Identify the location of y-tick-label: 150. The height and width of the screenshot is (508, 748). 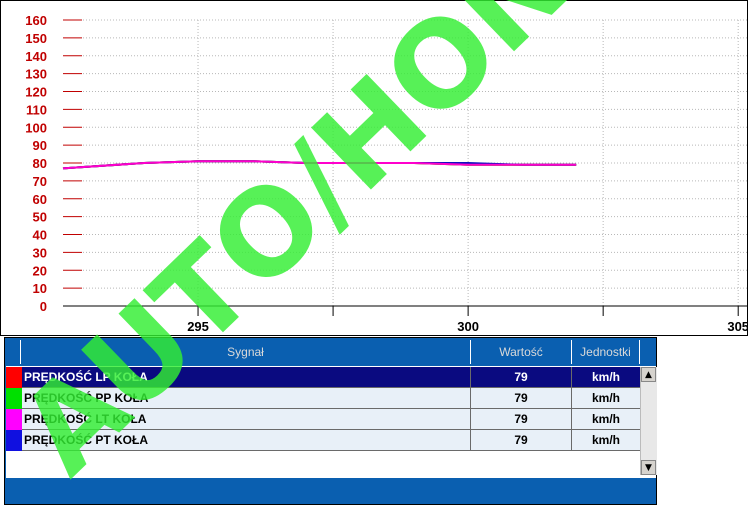
(36, 38).